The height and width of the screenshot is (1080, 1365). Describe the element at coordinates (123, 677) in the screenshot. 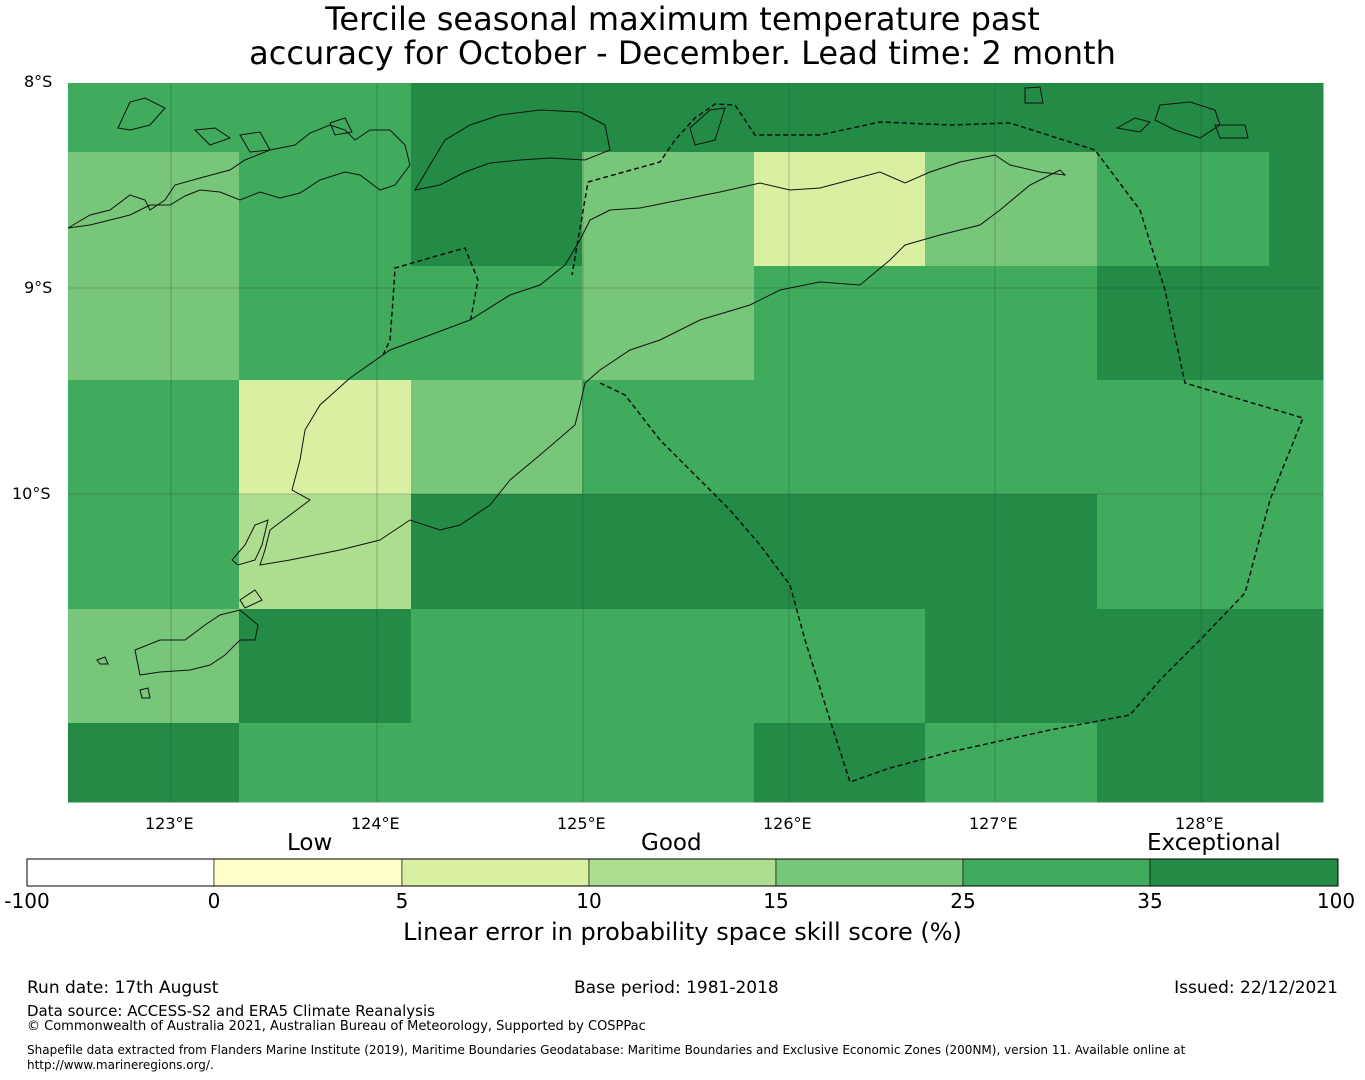

I see `small-islands-south` at that location.